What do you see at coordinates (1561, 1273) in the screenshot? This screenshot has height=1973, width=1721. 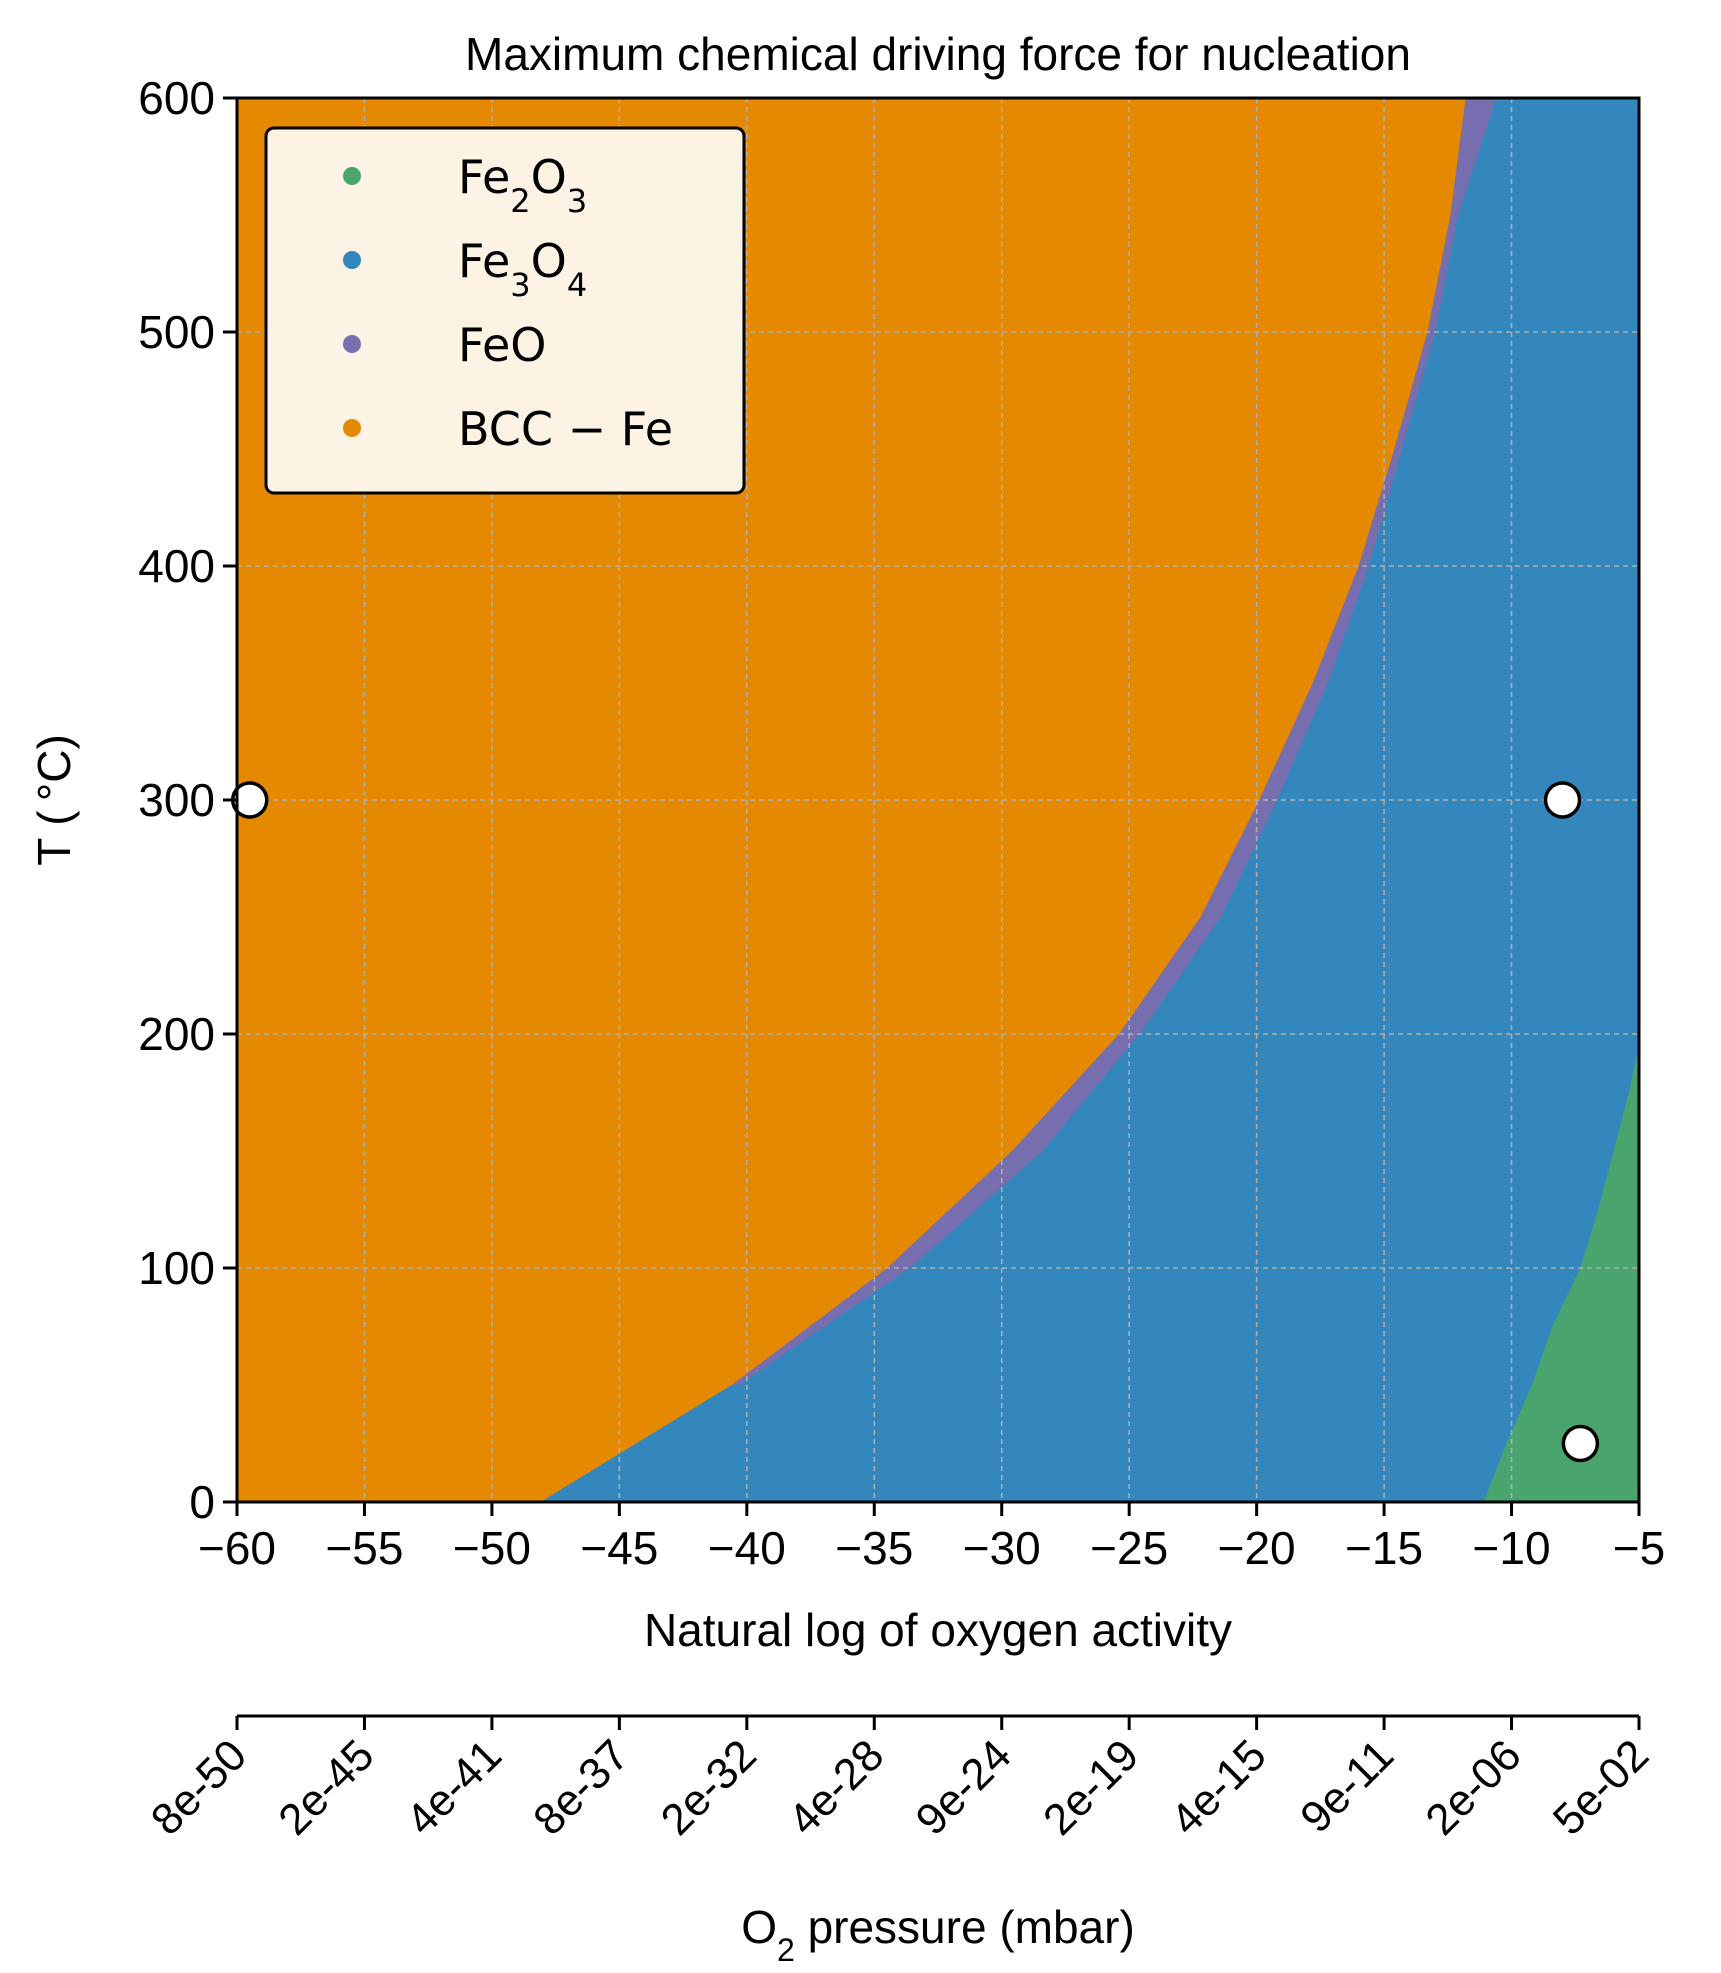 I see `region-fe2o3` at bounding box center [1561, 1273].